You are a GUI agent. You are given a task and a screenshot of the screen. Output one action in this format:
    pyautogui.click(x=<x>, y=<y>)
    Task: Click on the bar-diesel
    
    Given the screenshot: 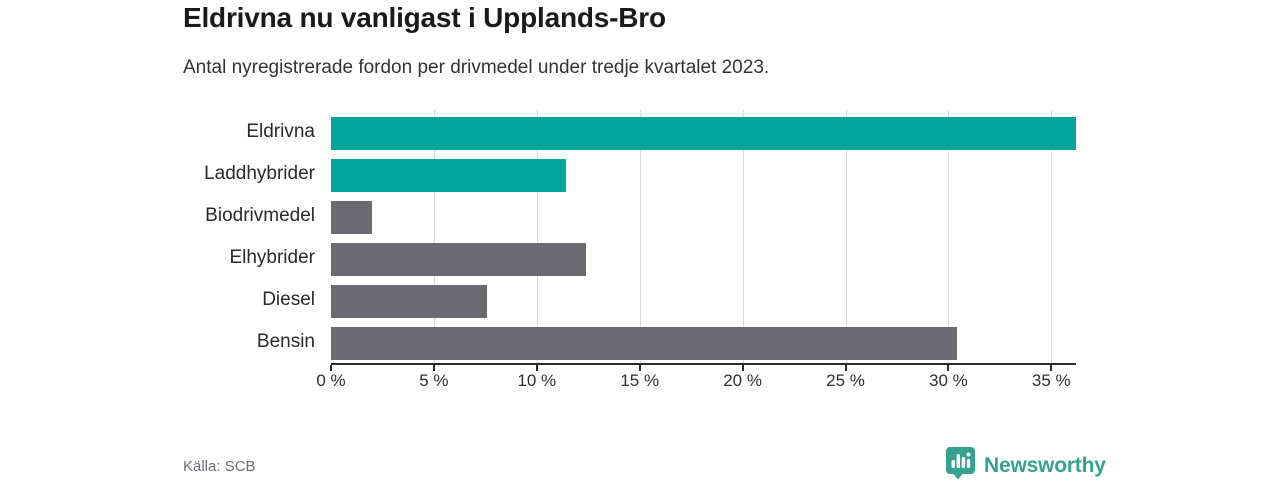 What is the action you would take?
    pyautogui.click(x=409, y=301)
    